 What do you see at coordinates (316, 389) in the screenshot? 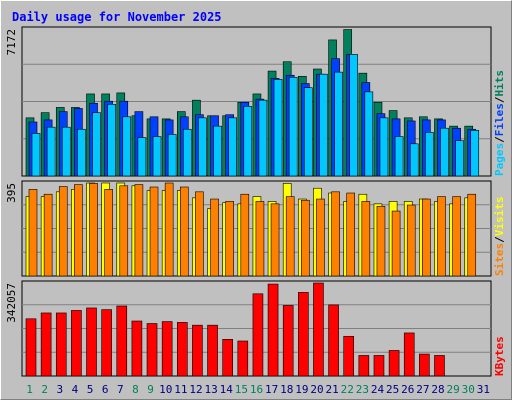
I see `day-label: 20` at bounding box center [316, 389].